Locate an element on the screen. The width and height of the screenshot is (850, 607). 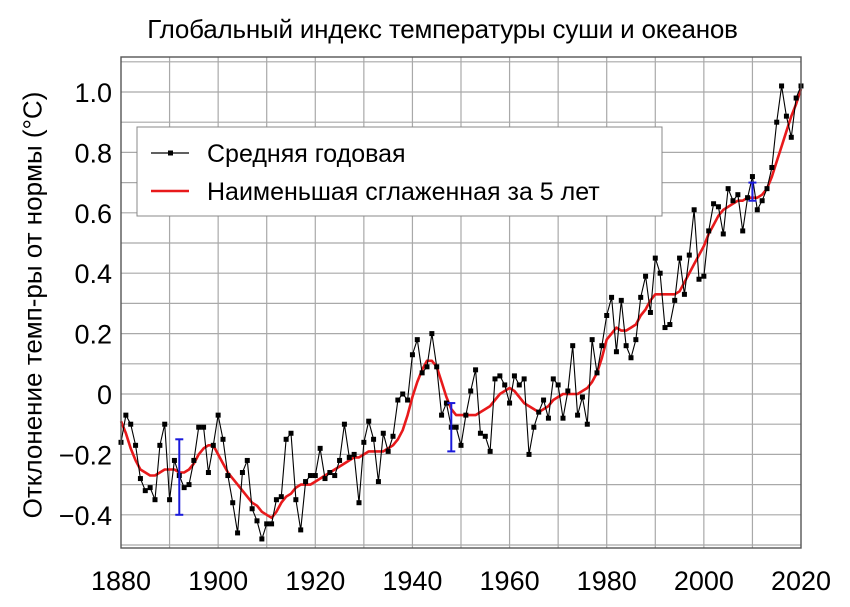
y-tick-label: 0.4 is located at coordinates (93, 274).